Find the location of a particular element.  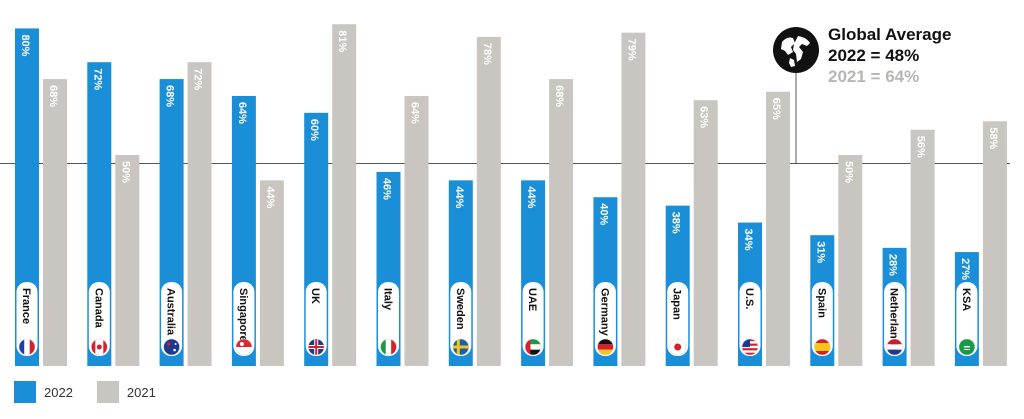

category-label-germany: Germany is located at coordinates (604, 312).